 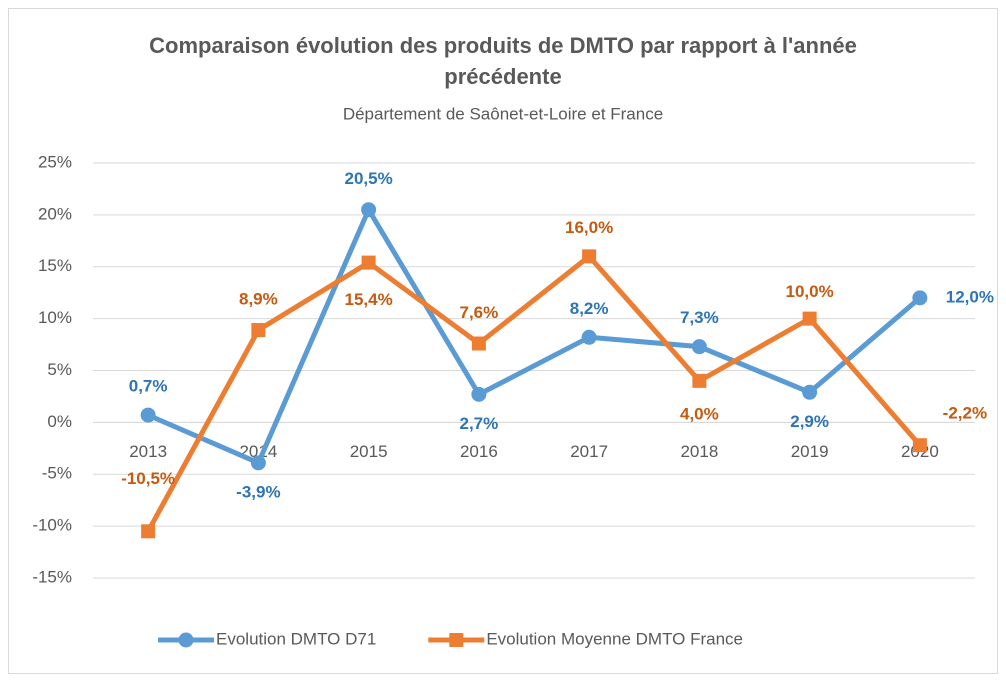 What do you see at coordinates (479, 423) in the screenshot?
I see `data-label: 2,7%` at bounding box center [479, 423].